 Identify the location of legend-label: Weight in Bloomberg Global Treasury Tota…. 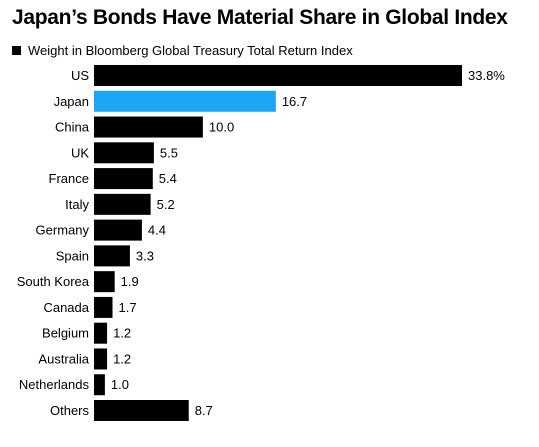
(190, 50).